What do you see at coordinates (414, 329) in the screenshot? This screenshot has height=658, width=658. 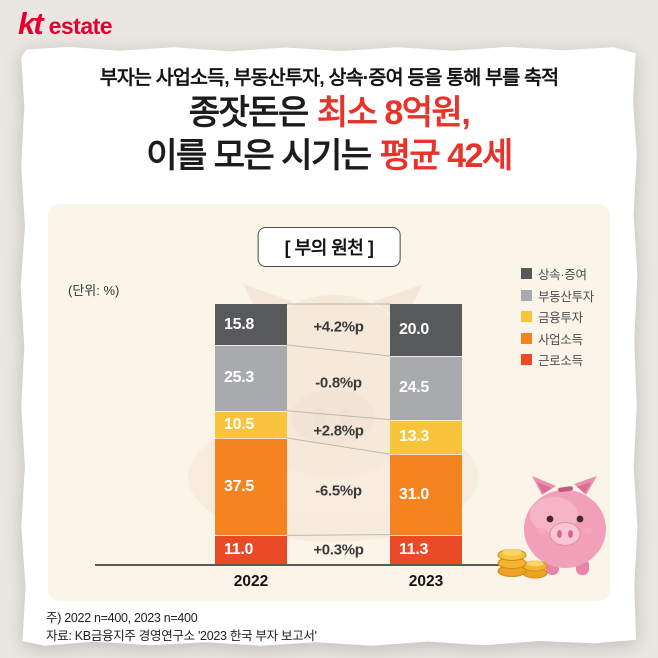 I see `segment-value: 20.0` at bounding box center [414, 329].